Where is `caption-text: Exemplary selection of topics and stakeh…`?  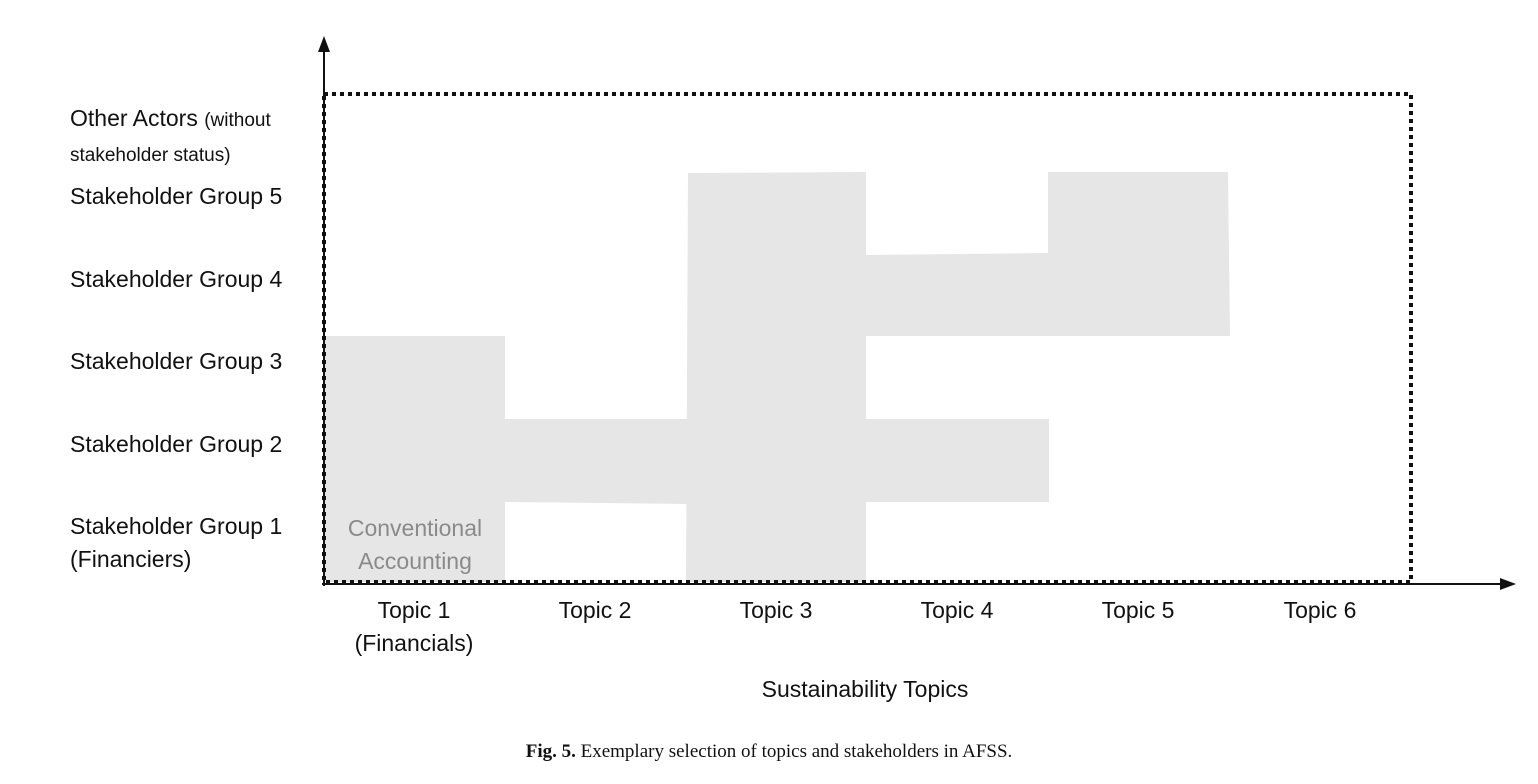
caption-text: Exemplary selection of topics and stakeh… is located at coordinates (794, 751).